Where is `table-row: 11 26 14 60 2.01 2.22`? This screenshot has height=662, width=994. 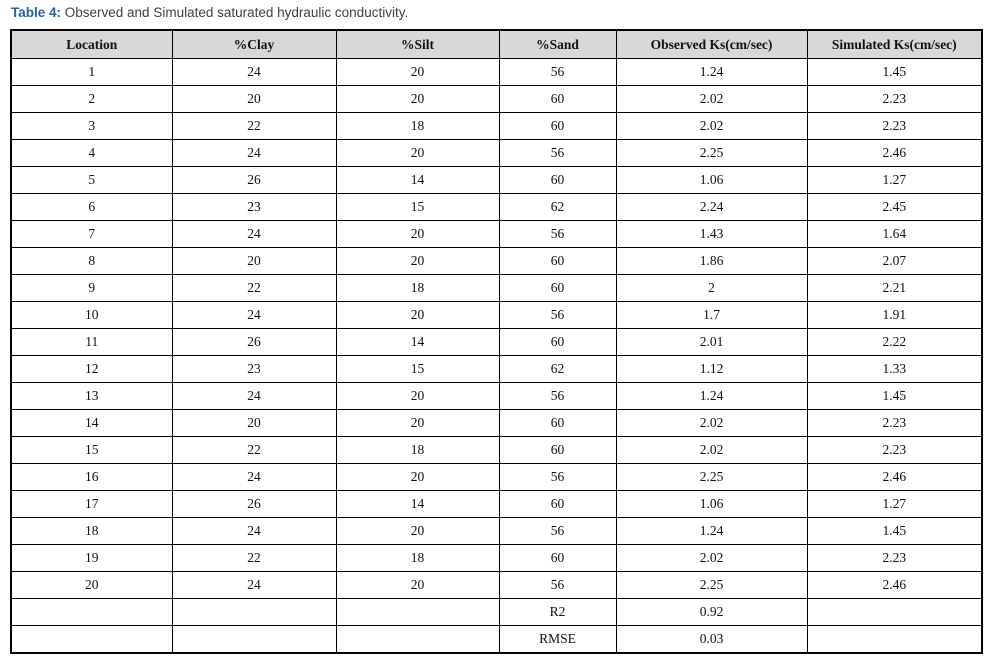 table-row: 11 26 14 60 2.01 2.22 is located at coordinates (496, 342).